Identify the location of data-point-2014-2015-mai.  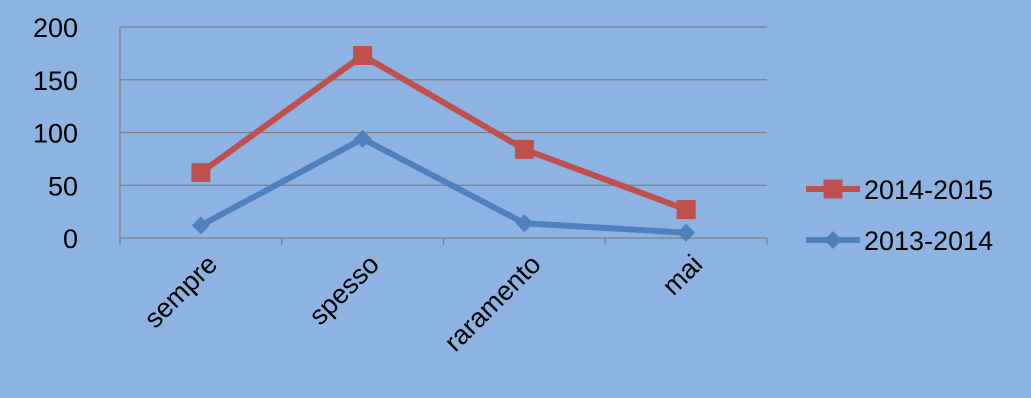
(686, 210).